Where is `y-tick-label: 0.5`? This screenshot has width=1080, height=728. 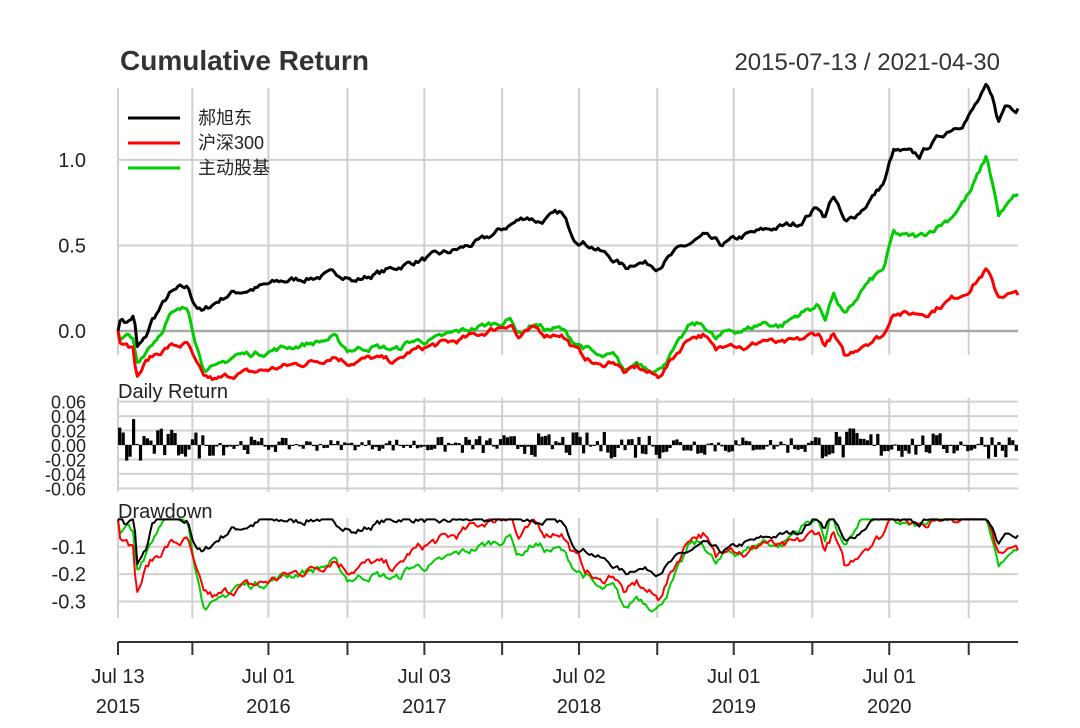
y-tick-label: 0.5 is located at coordinates (72, 246).